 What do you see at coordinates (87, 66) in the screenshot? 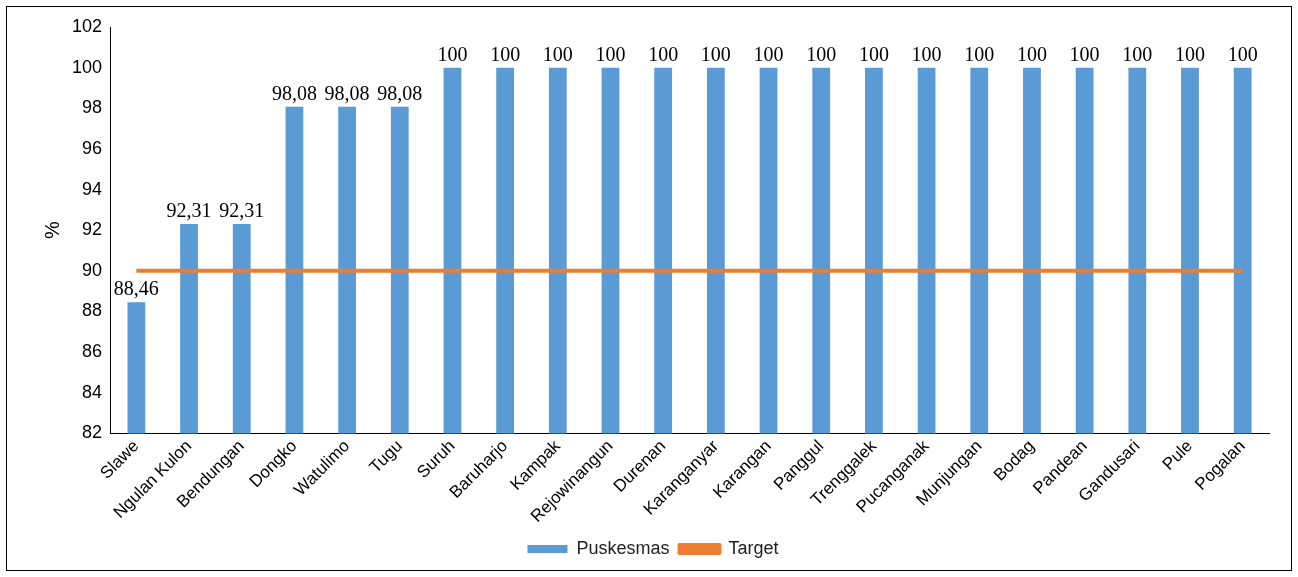
I see `y-tick-label: 100` at bounding box center [87, 66].